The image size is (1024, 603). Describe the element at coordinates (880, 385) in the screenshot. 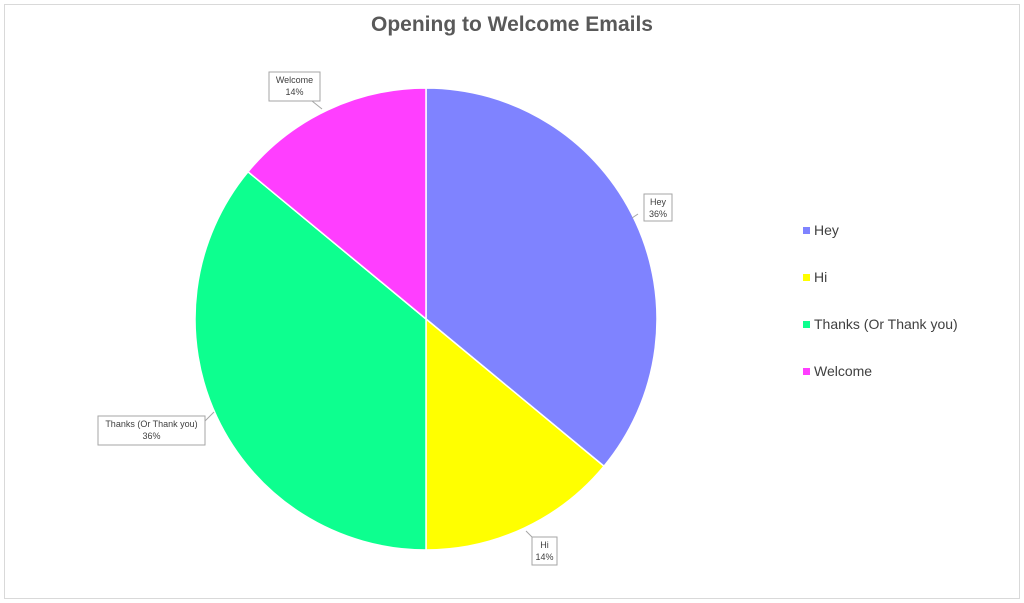

I see `legend-item: Welcome` at that location.